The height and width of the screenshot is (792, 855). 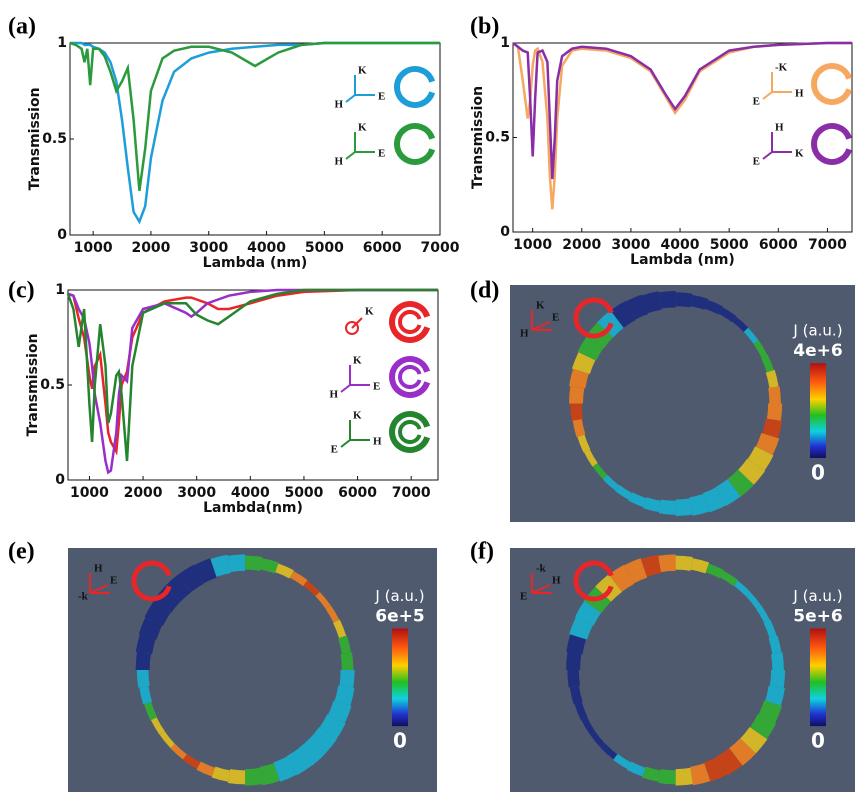 I want to click on icon-dot, so click(x=352, y=328).